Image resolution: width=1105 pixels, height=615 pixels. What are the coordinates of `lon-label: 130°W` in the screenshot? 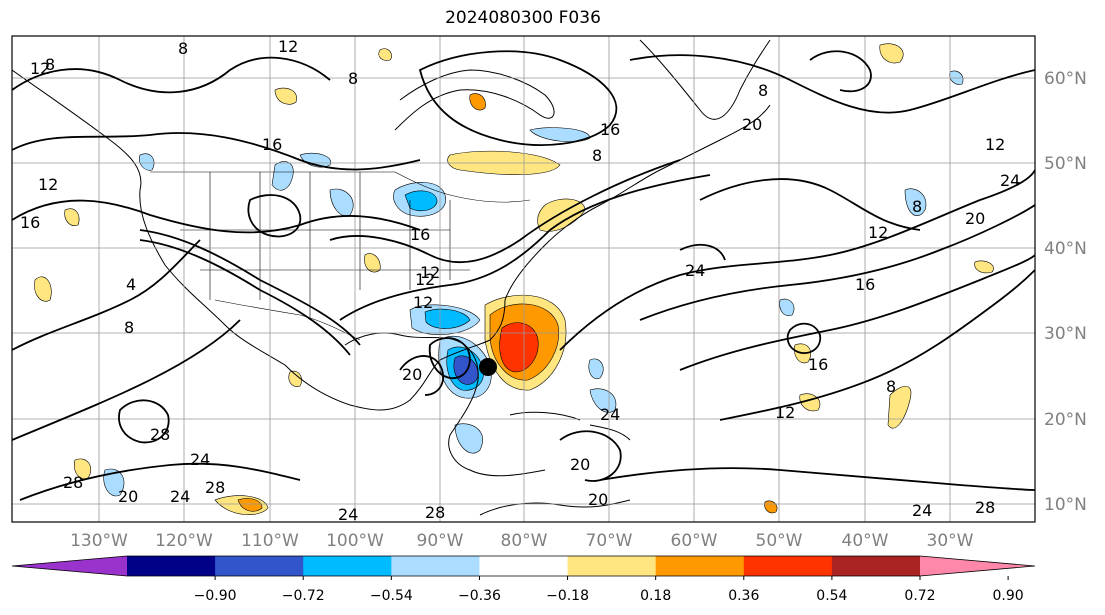 It's located at (99, 541).